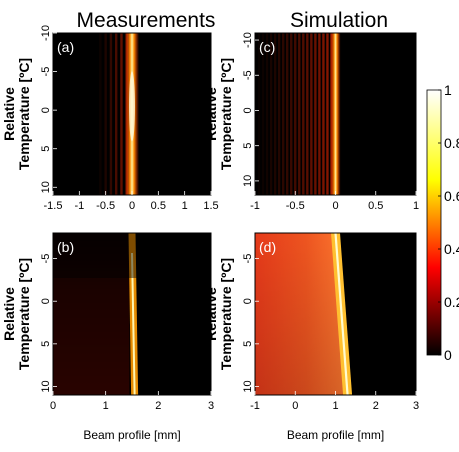 Image resolution: width=459 pixels, height=452 pixels. I want to click on colorbar-tick-label: 0.8, so click(451, 143).